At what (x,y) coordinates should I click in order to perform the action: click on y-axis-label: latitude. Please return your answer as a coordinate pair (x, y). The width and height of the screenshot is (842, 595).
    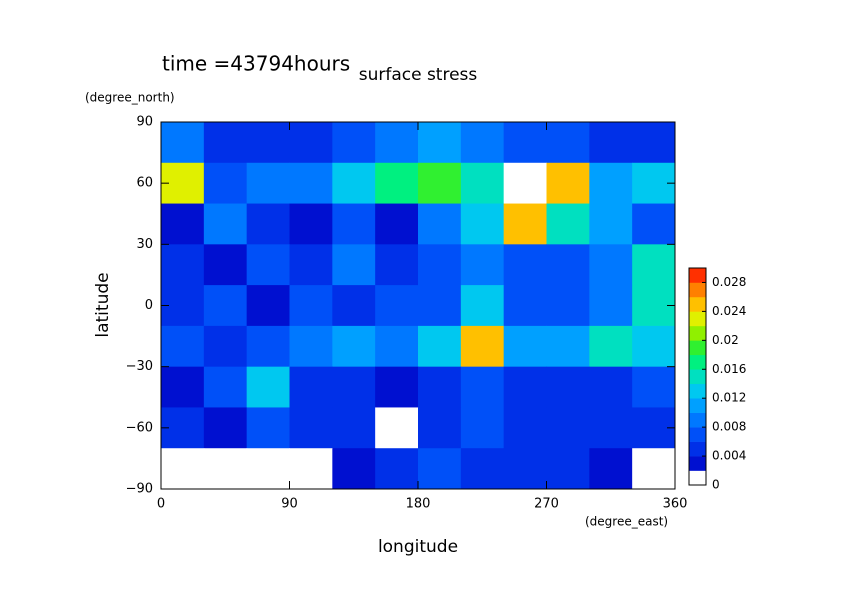
    Looking at the image, I should click on (103, 304).